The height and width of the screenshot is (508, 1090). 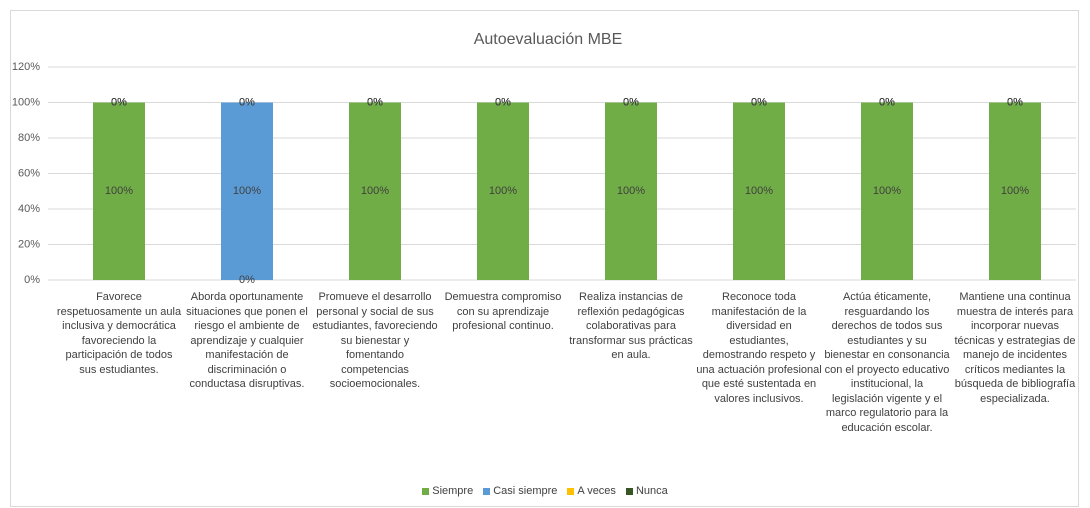 I want to click on y-tick-label: 20%, so click(x=29, y=244).